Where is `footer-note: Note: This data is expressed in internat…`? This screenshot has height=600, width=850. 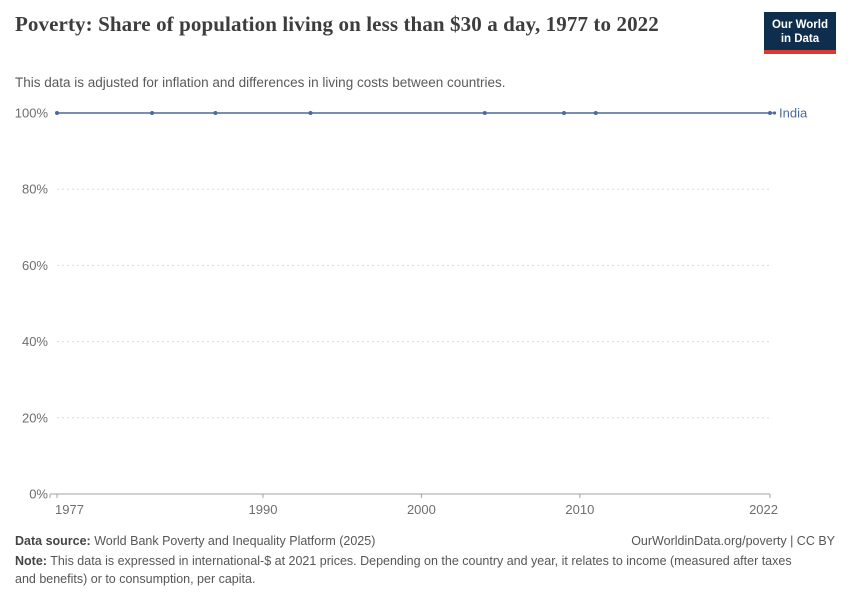 footer-note: Note: This data is expressed in internat… is located at coordinates (415, 570).